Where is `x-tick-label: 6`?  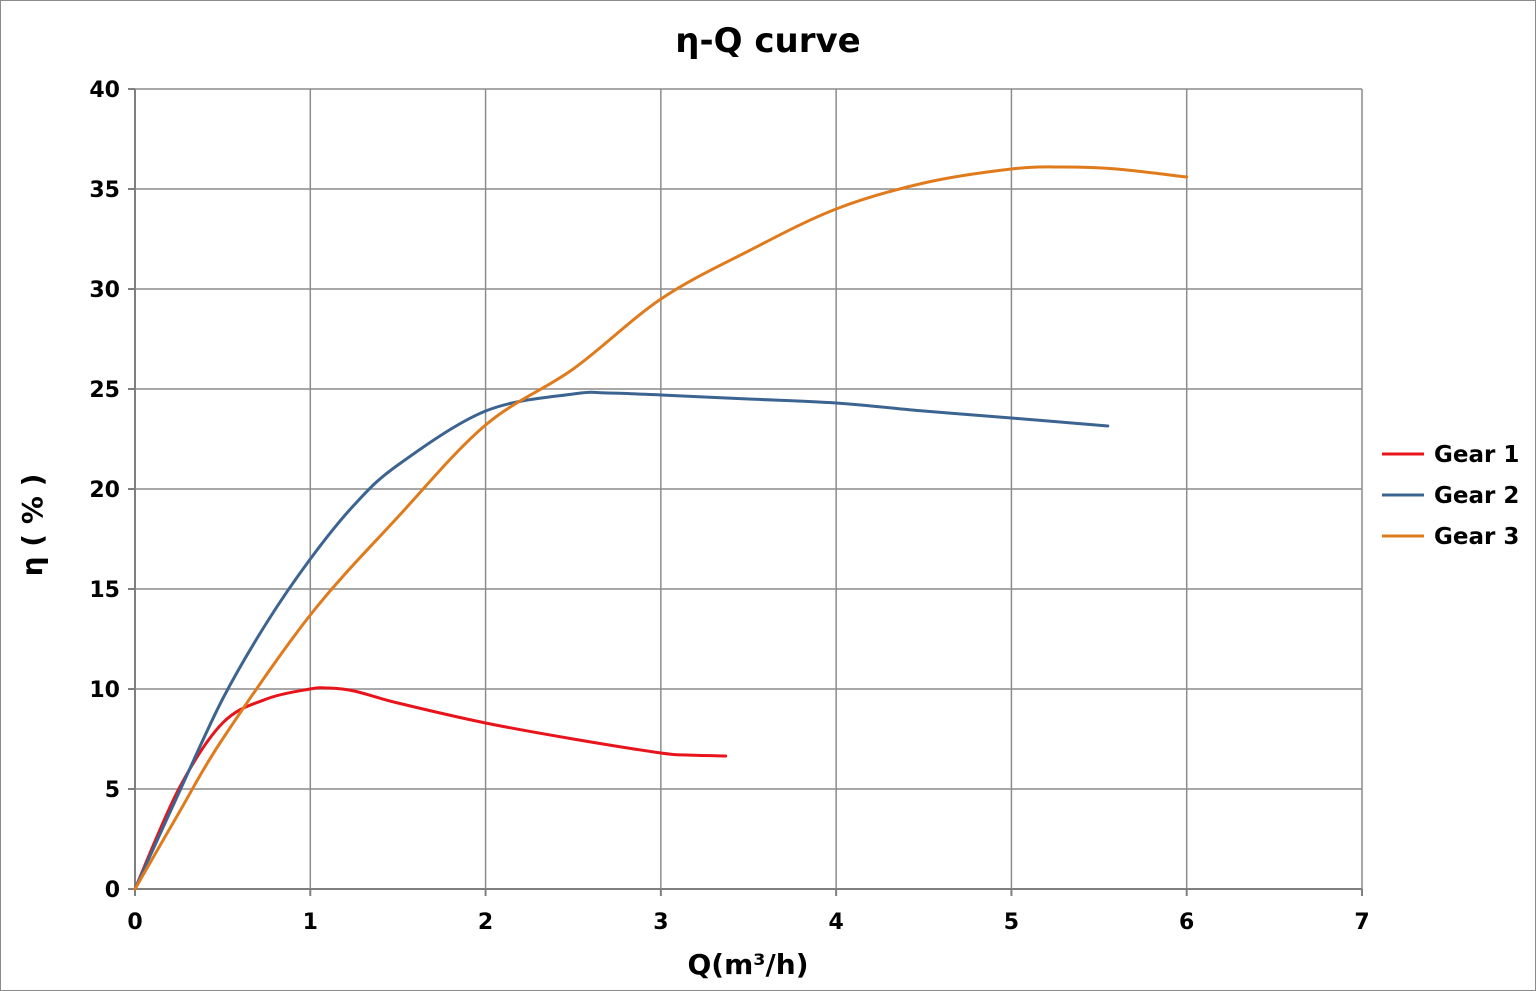 x-tick-label: 6 is located at coordinates (1186, 922).